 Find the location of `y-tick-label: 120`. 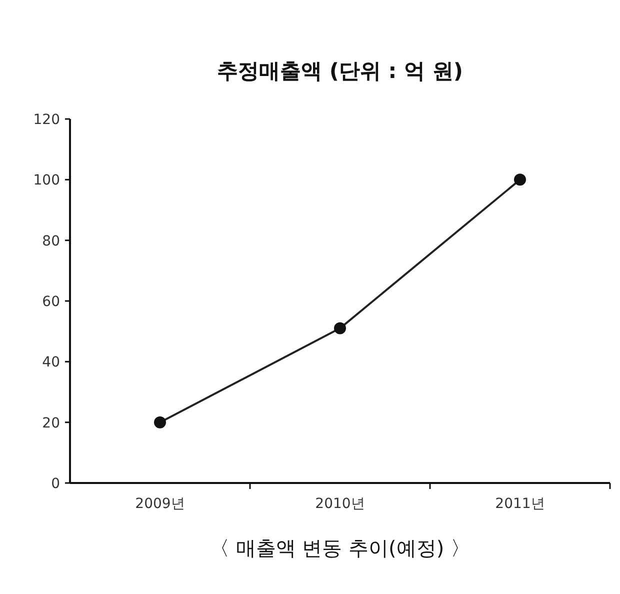

y-tick-label: 120 is located at coordinates (46, 120).